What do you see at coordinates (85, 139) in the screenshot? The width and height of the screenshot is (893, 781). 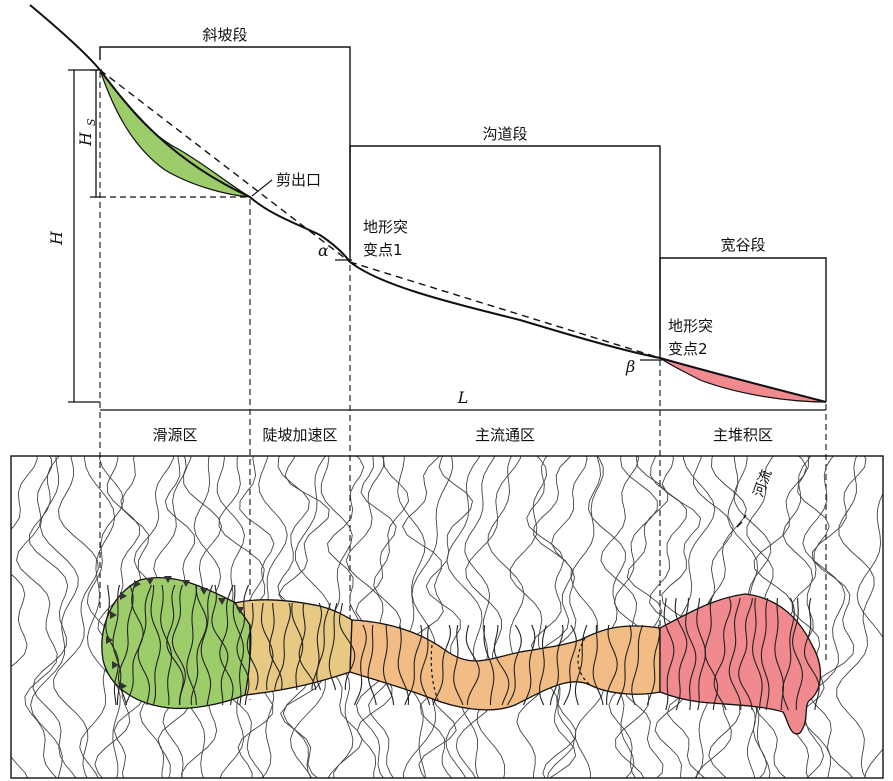 I see `Hs-symbol-letter: H` at bounding box center [85, 139].